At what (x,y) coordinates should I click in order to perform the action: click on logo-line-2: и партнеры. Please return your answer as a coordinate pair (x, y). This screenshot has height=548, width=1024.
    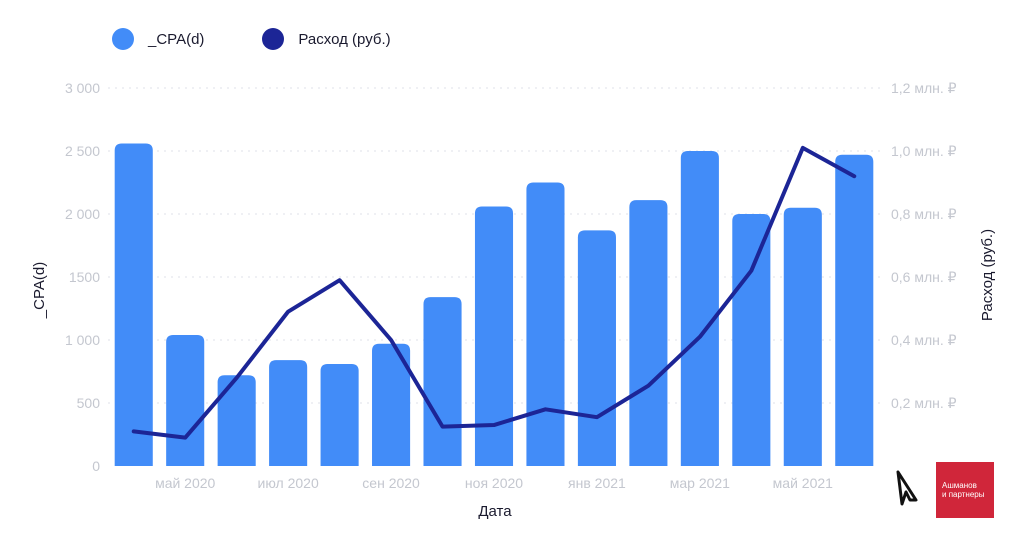
    Looking at the image, I should click on (963, 494).